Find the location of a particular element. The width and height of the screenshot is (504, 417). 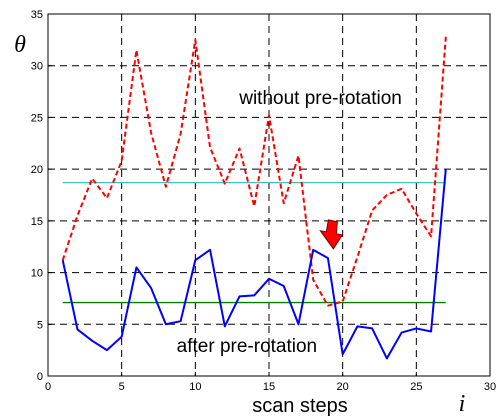

y-tick-label: 25 is located at coordinates (37, 118).